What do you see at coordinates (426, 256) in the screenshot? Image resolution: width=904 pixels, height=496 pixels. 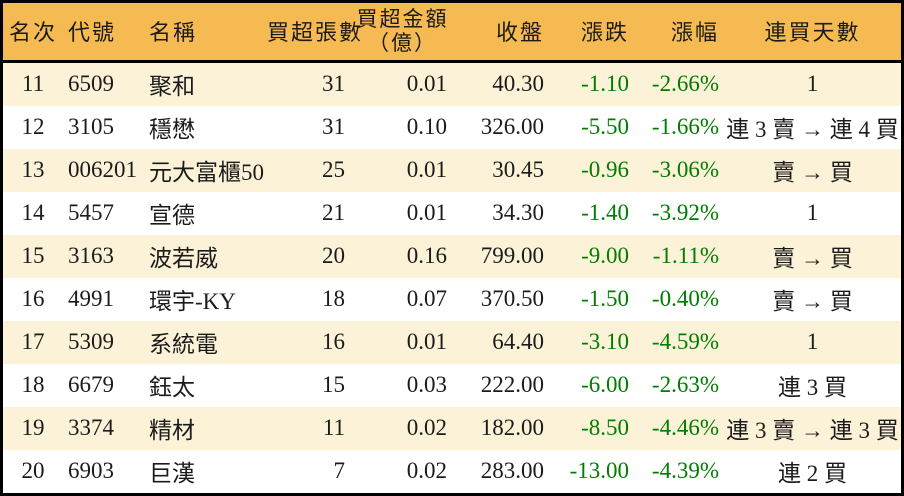 I see `cell-amount: 0.16` at bounding box center [426, 256].